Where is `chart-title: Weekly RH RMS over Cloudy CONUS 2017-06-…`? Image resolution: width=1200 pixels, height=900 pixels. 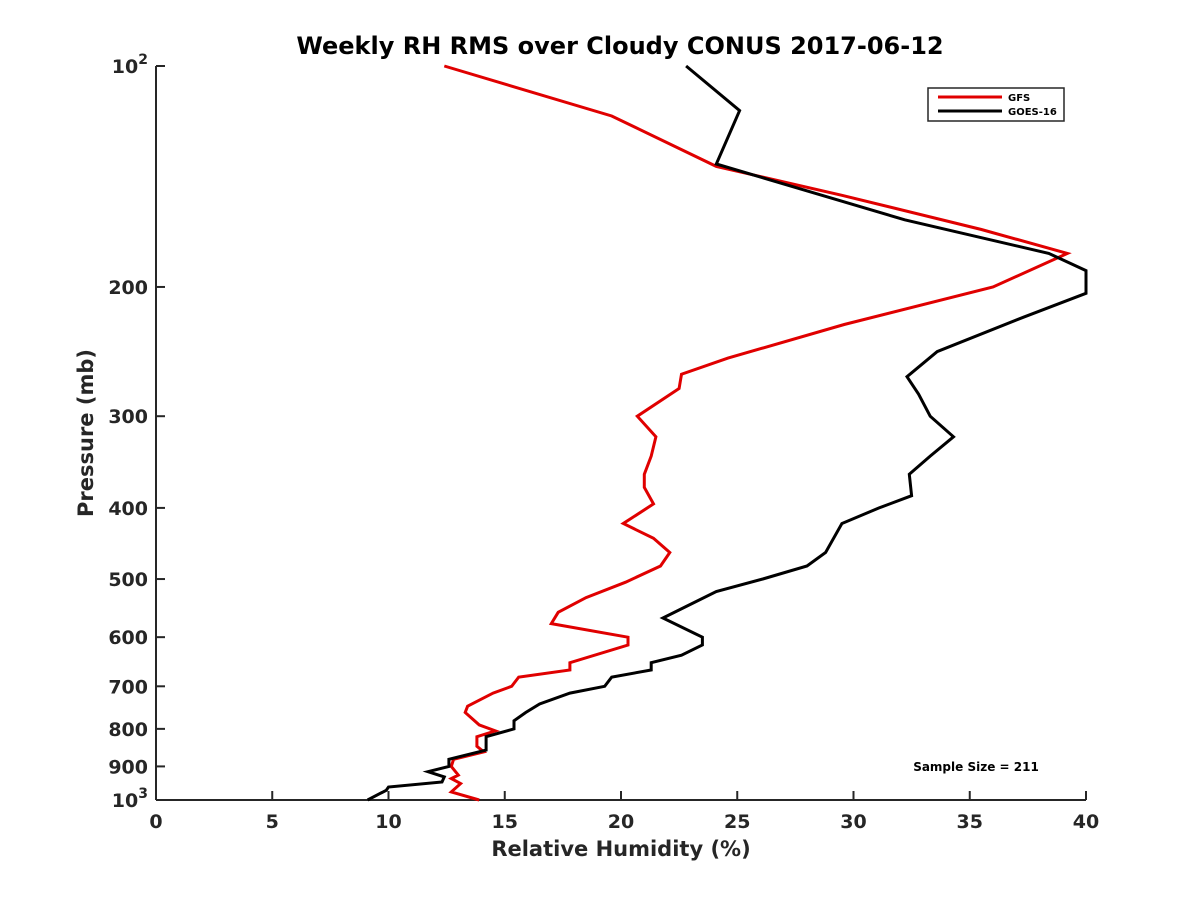
chart-title: Weekly RH RMS over Cloudy CONUS 2017-06-… is located at coordinates (619, 46).